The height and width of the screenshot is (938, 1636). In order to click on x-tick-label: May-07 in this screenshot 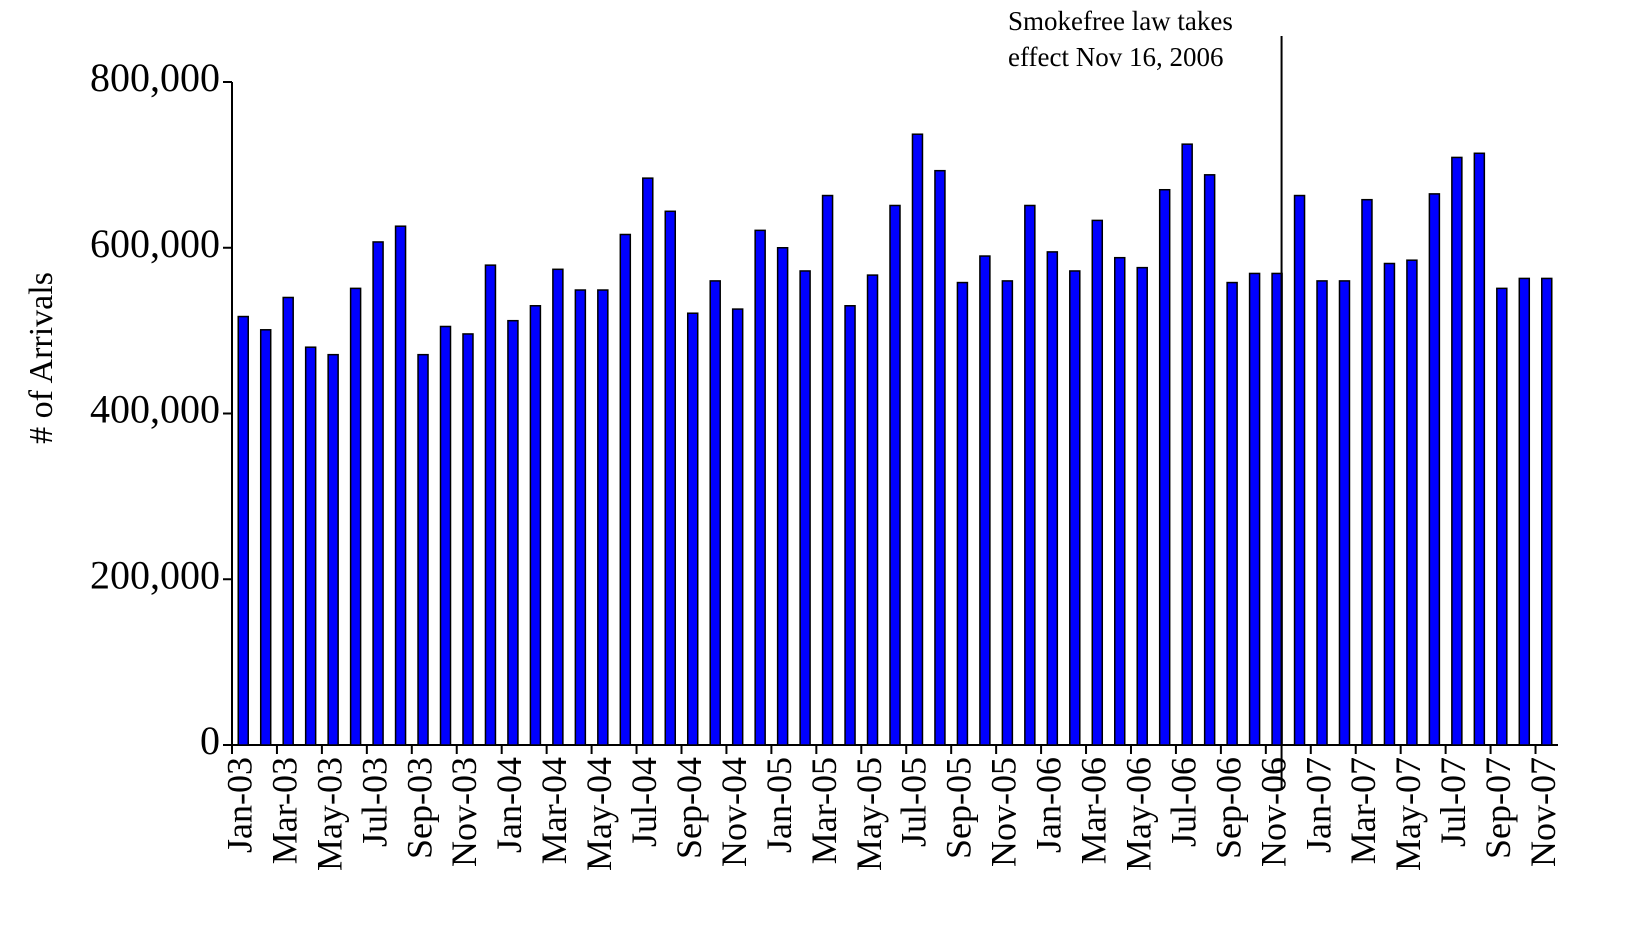, I will do `click(1408, 814)`.